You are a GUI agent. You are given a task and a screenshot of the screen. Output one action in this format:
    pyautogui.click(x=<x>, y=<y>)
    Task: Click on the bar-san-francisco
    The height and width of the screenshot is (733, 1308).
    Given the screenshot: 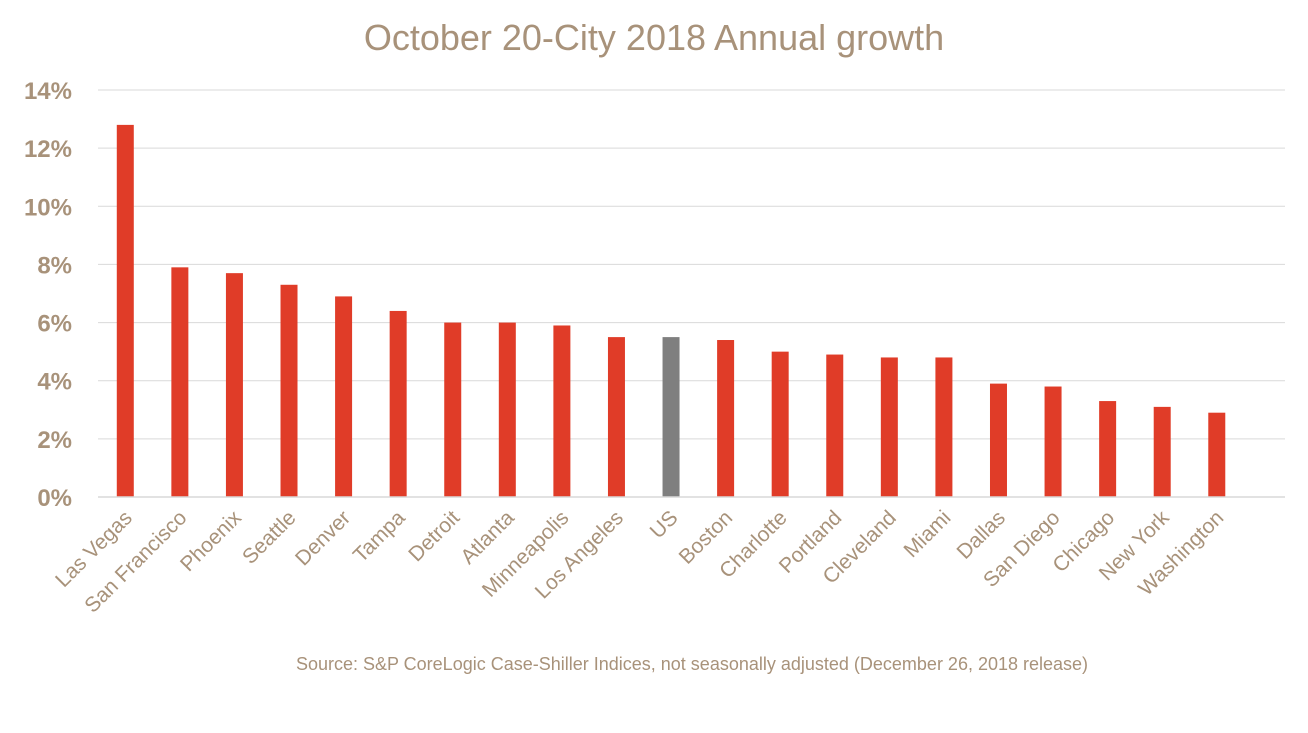 What is the action you would take?
    pyautogui.click(x=180, y=382)
    